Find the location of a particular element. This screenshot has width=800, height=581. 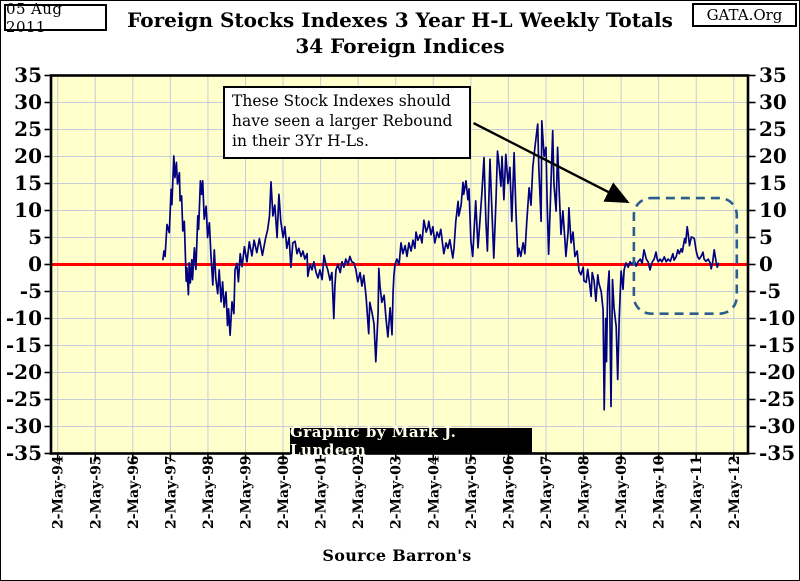

y-axis-label-left: 5 is located at coordinates (35, 237).